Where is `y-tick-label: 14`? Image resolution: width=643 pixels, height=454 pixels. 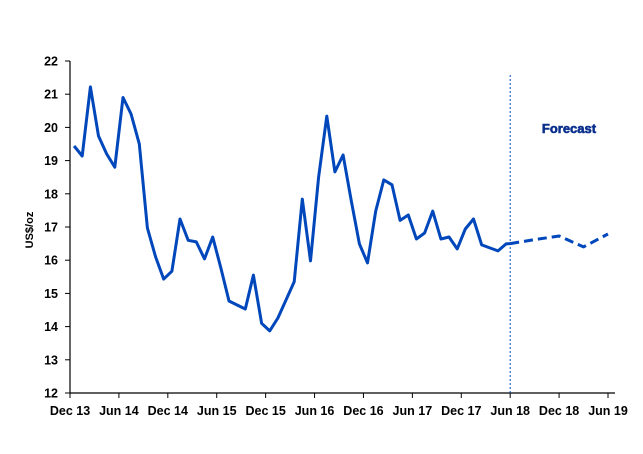
y-tick-label: 14 is located at coordinates (51, 327).